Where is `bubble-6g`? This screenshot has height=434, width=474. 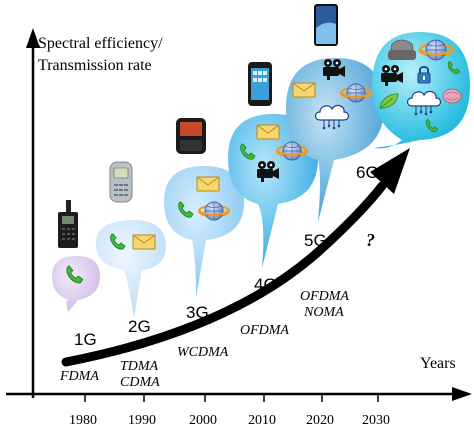 bubble-6g is located at coordinates (421, 90).